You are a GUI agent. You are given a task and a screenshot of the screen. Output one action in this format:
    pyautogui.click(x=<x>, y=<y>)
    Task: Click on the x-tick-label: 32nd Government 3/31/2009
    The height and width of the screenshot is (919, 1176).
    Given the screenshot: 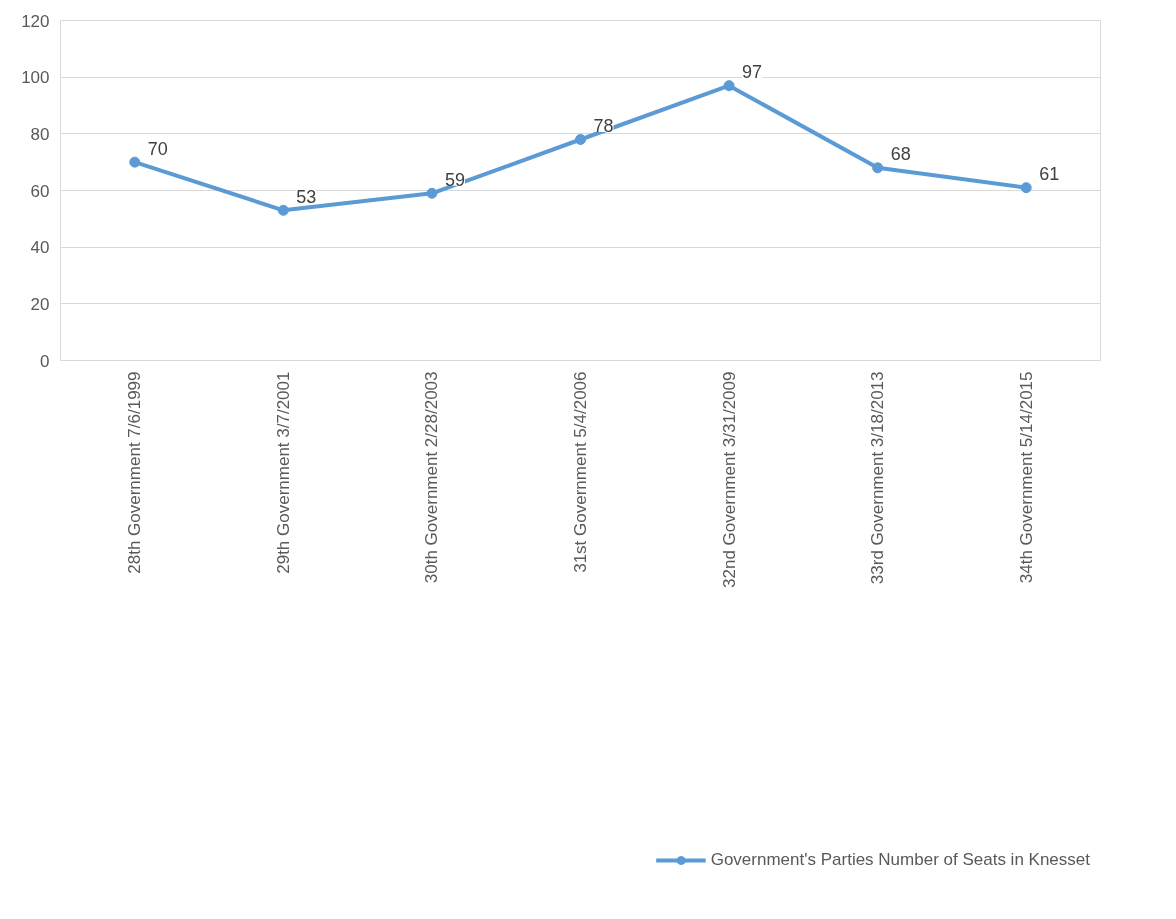 What is the action you would take?
    pyautogui.click(x=729, y=479)
    